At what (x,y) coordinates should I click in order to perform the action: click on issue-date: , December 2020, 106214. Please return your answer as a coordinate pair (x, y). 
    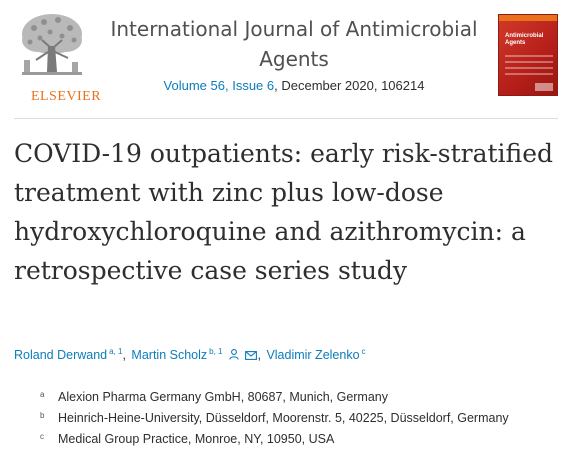
    Looking at the image, I should click on (349, 85).